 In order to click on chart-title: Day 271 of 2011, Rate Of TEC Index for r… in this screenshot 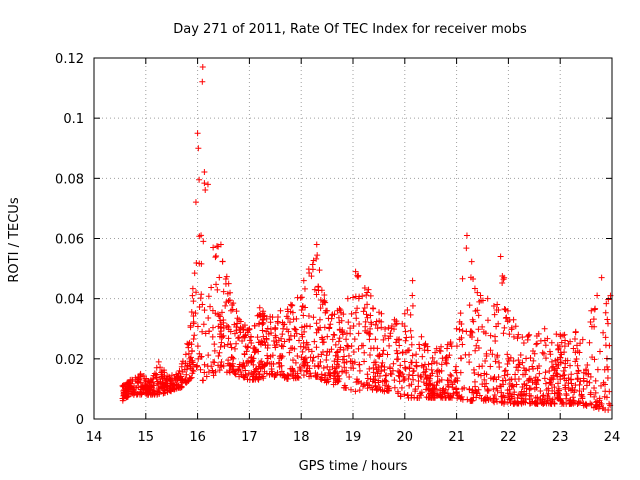, I will do `click(350, 29)`.